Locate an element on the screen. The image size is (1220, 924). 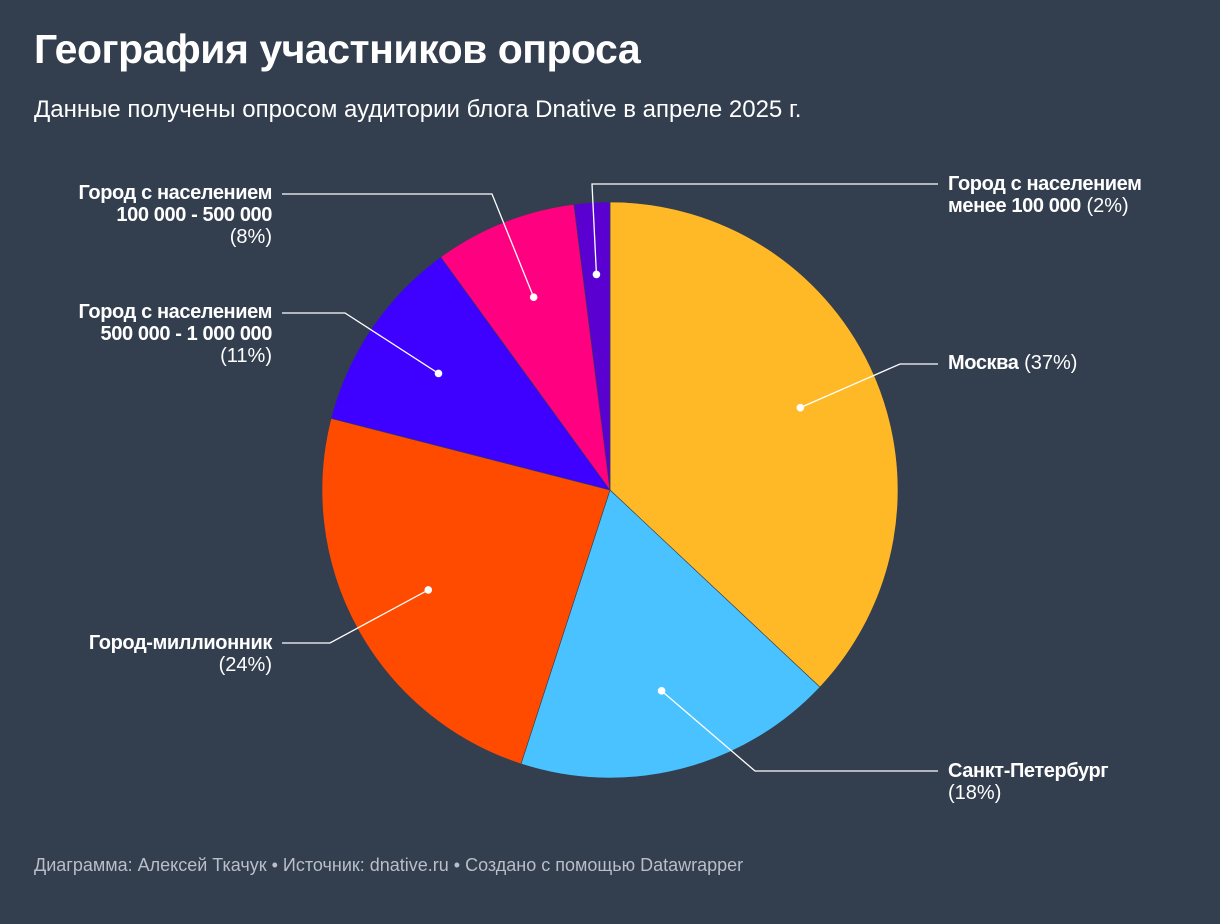
label-spb: Санкт-Петербург (18%) is located at coordinates (1028, 782).